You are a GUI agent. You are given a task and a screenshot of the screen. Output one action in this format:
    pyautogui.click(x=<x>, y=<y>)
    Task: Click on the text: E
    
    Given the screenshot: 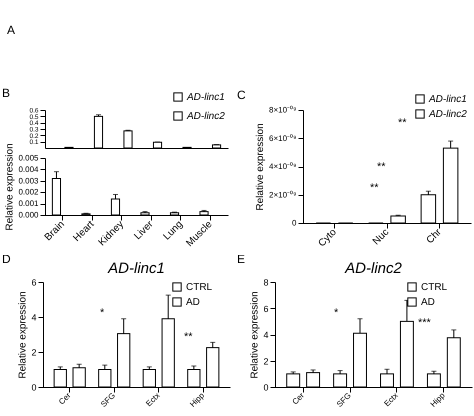 What is the action you would take?
    pyautogui.click(x=241, y=259)
    